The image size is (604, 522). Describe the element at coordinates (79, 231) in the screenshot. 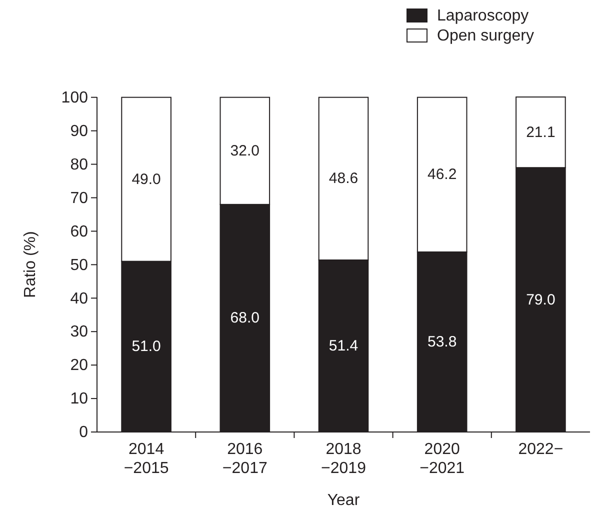

I see `y-tick-label: 60` at that location.